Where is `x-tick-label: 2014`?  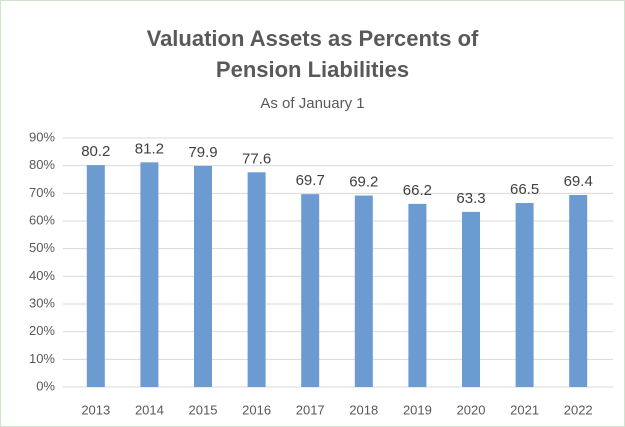 x-tick-label: 2014 is located at coordinates (149, 409).